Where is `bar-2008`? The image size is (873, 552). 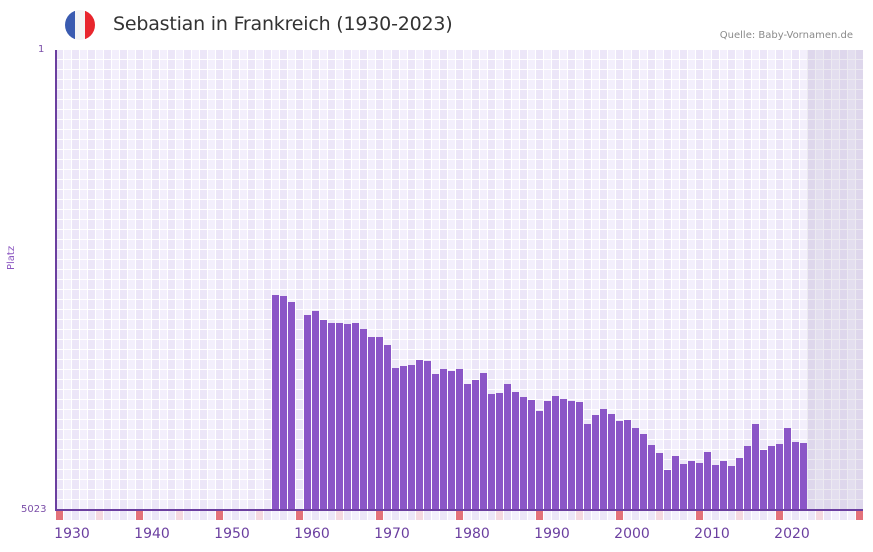
bar-2008 is located at coordinates (683, 486).